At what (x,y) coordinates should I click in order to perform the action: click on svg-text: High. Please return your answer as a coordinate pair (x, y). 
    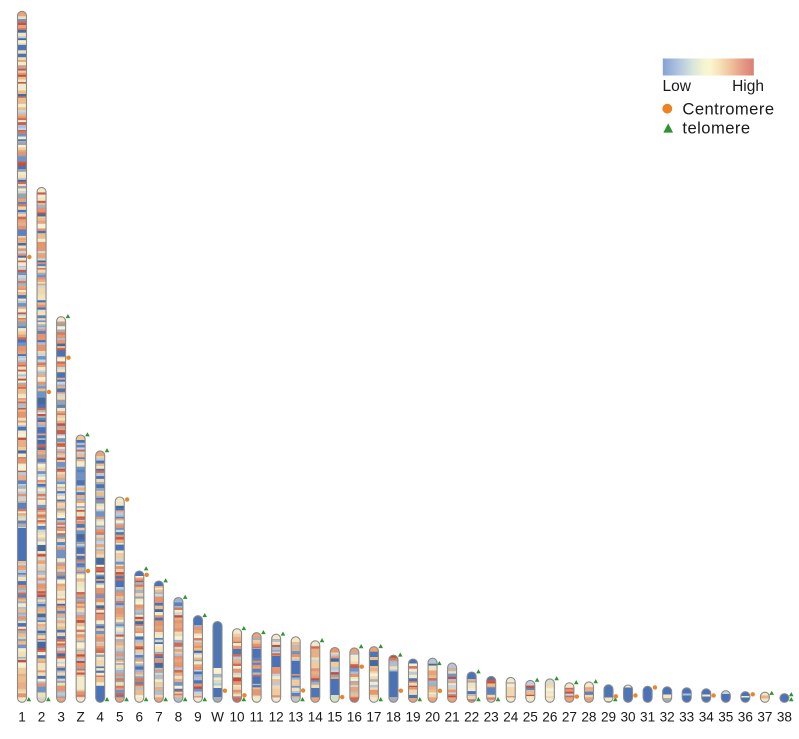
    Looking at the image, I should click on (748, 86).